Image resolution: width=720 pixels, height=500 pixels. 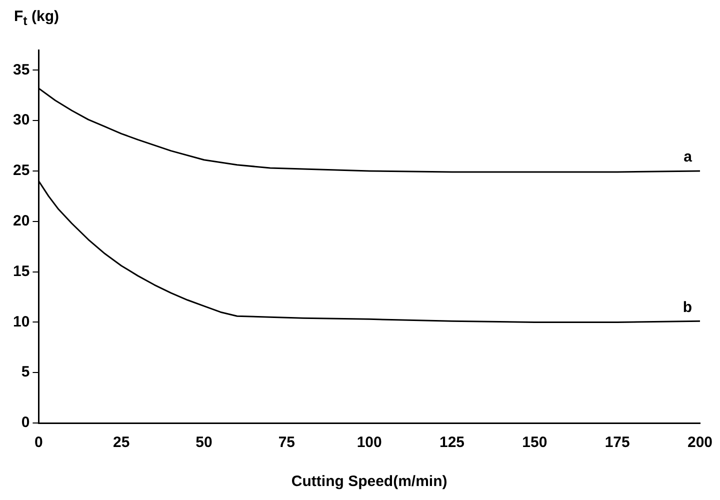 What do you see at coordinates (287, 443) in the screenshot?
I see `x-tick-label: 75` at bounding box center [287, 443].